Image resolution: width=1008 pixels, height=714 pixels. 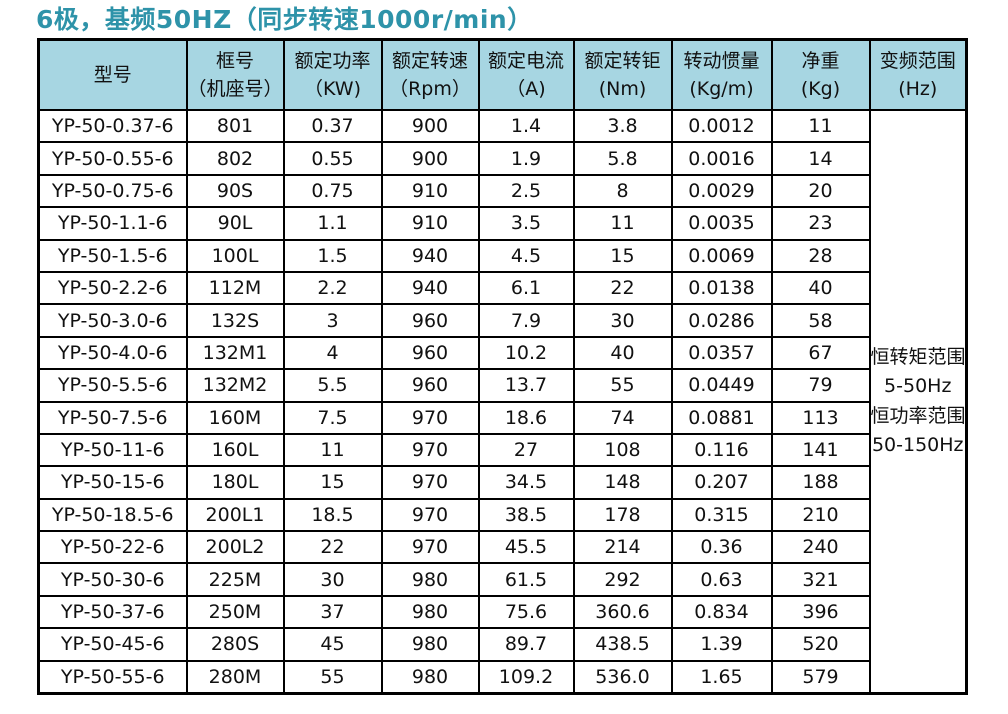 I want to click on cell-rated-torque: 40, so click(x=622, y=353).